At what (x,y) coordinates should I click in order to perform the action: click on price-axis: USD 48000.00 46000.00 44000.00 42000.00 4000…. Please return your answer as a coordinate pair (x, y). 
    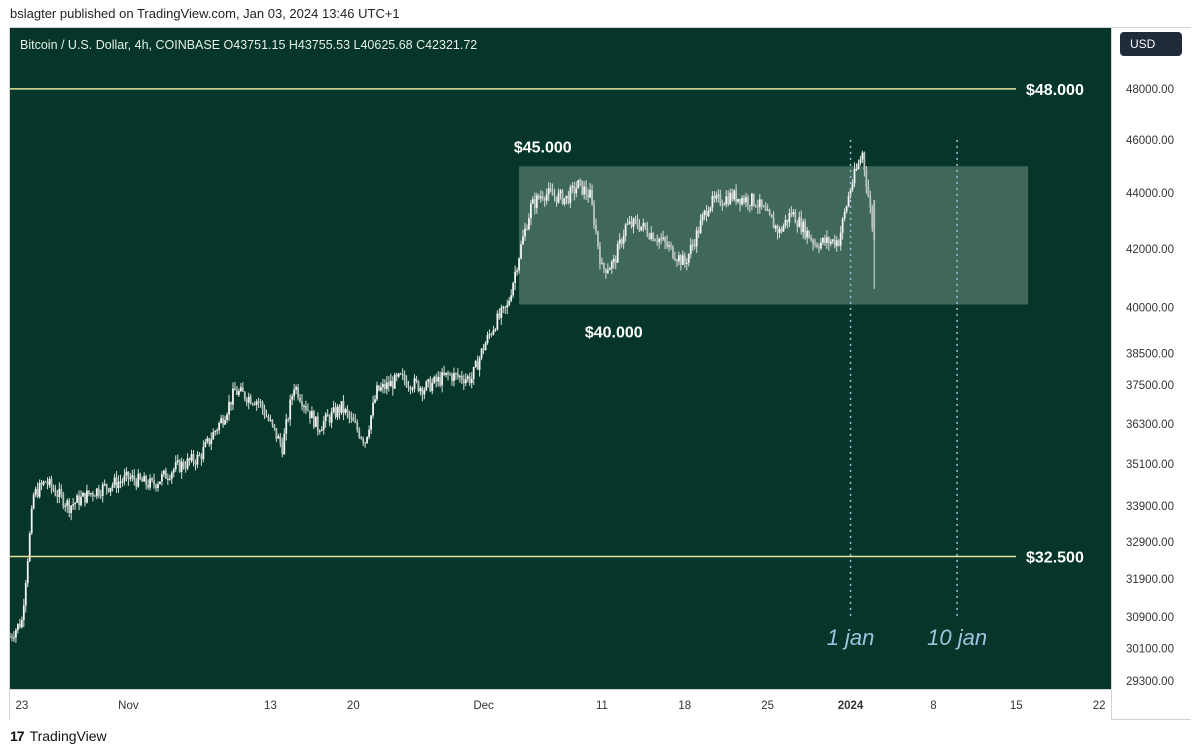
    Looking at the image, I should click on (1151, 373).